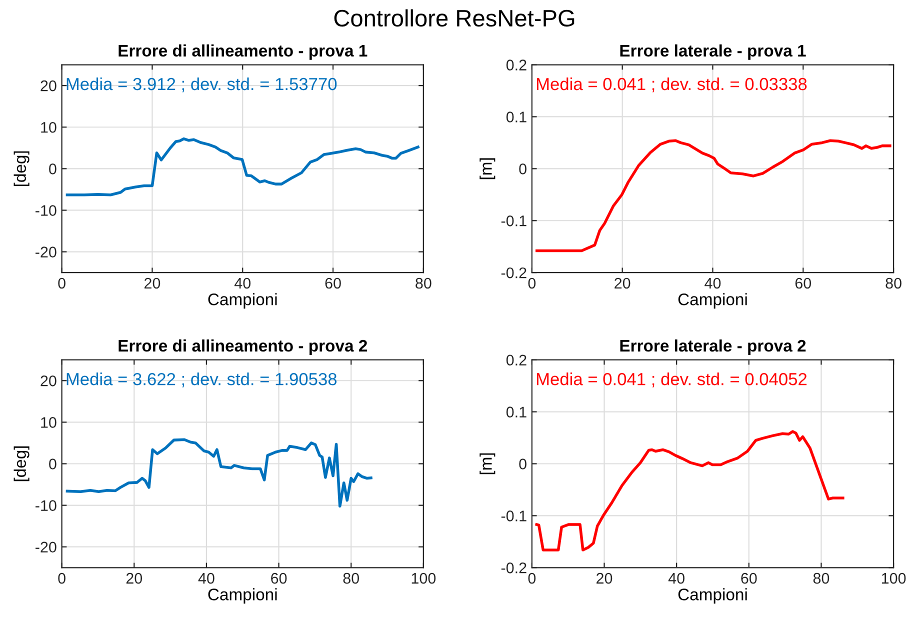 This screenshot has height=617, width=909. What do you see at coordinates (201, 84) in the screenshot?
I see `annotation: Media = 3.912 ; dev. std. = 1.53770` at bounding box center [201, 84].